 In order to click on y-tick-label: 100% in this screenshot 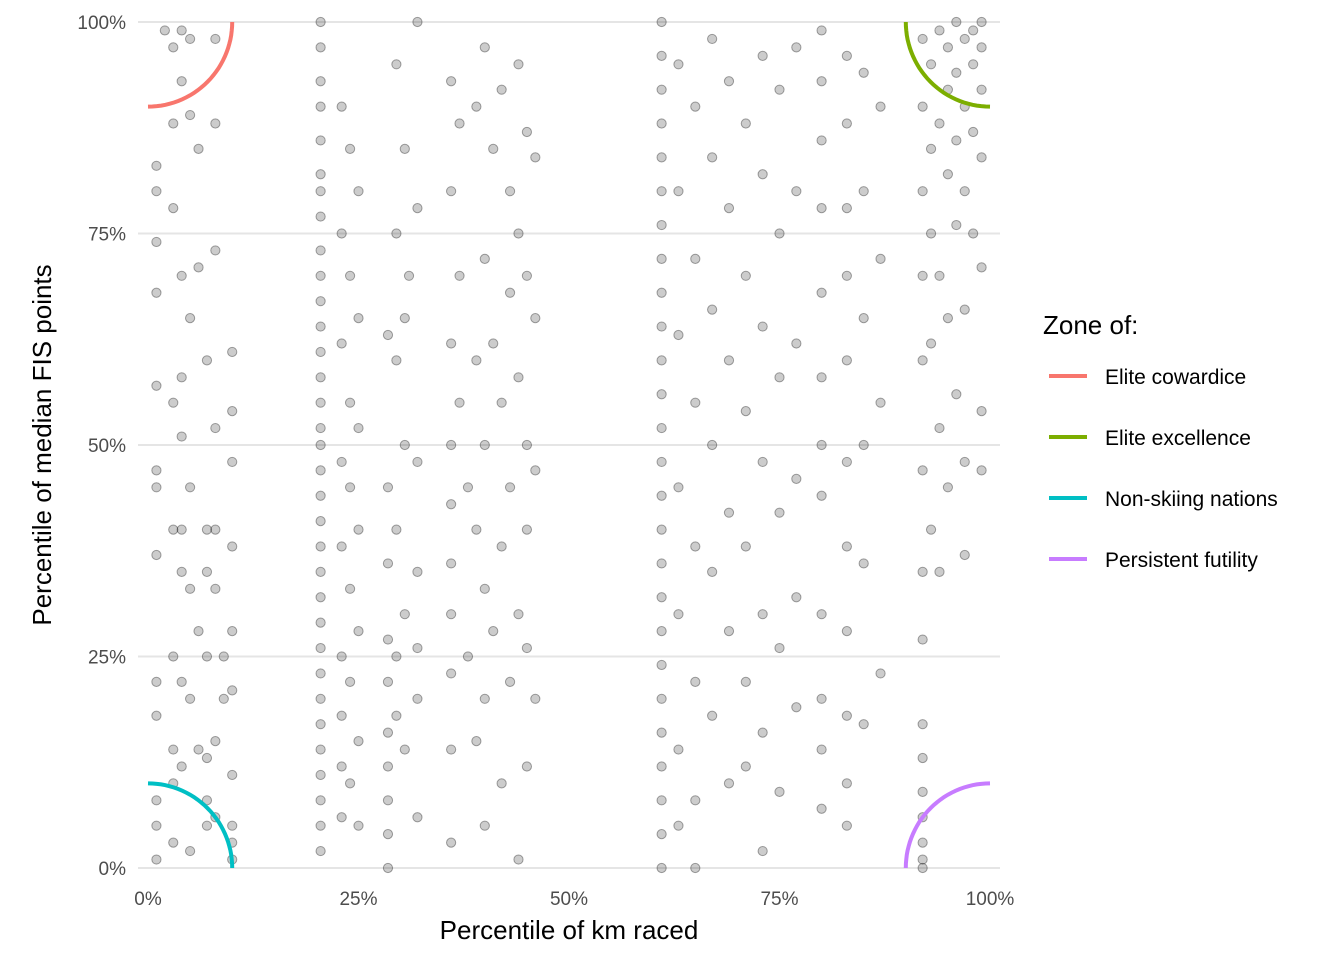, I will do `click(101, 23)`.